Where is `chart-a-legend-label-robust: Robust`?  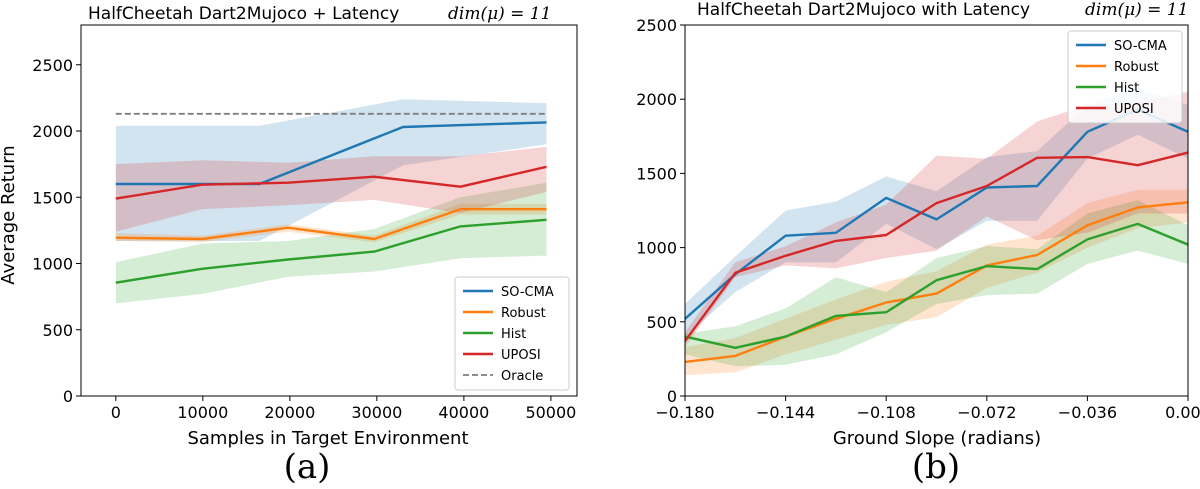
chart-a-legend-label-robust: Robust is located at coordinates (523, 313).